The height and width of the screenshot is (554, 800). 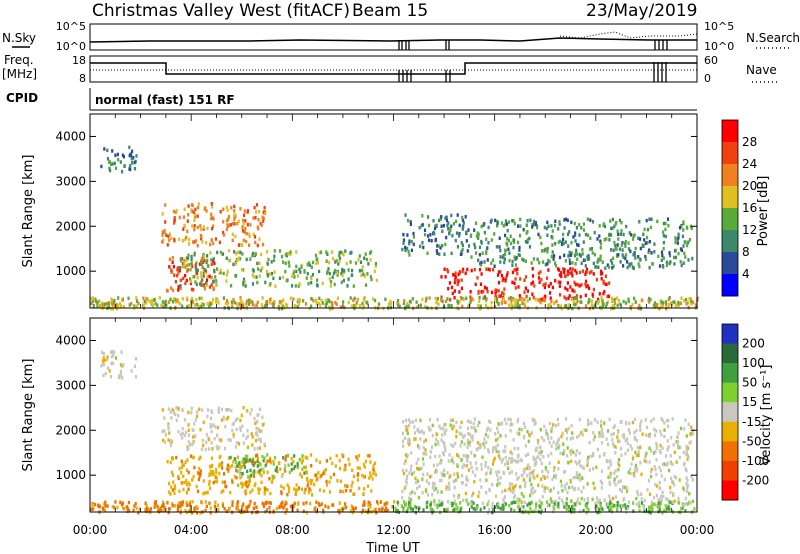 I want to click on freq-label-line2: [MHz], so click(x=19, y=74).